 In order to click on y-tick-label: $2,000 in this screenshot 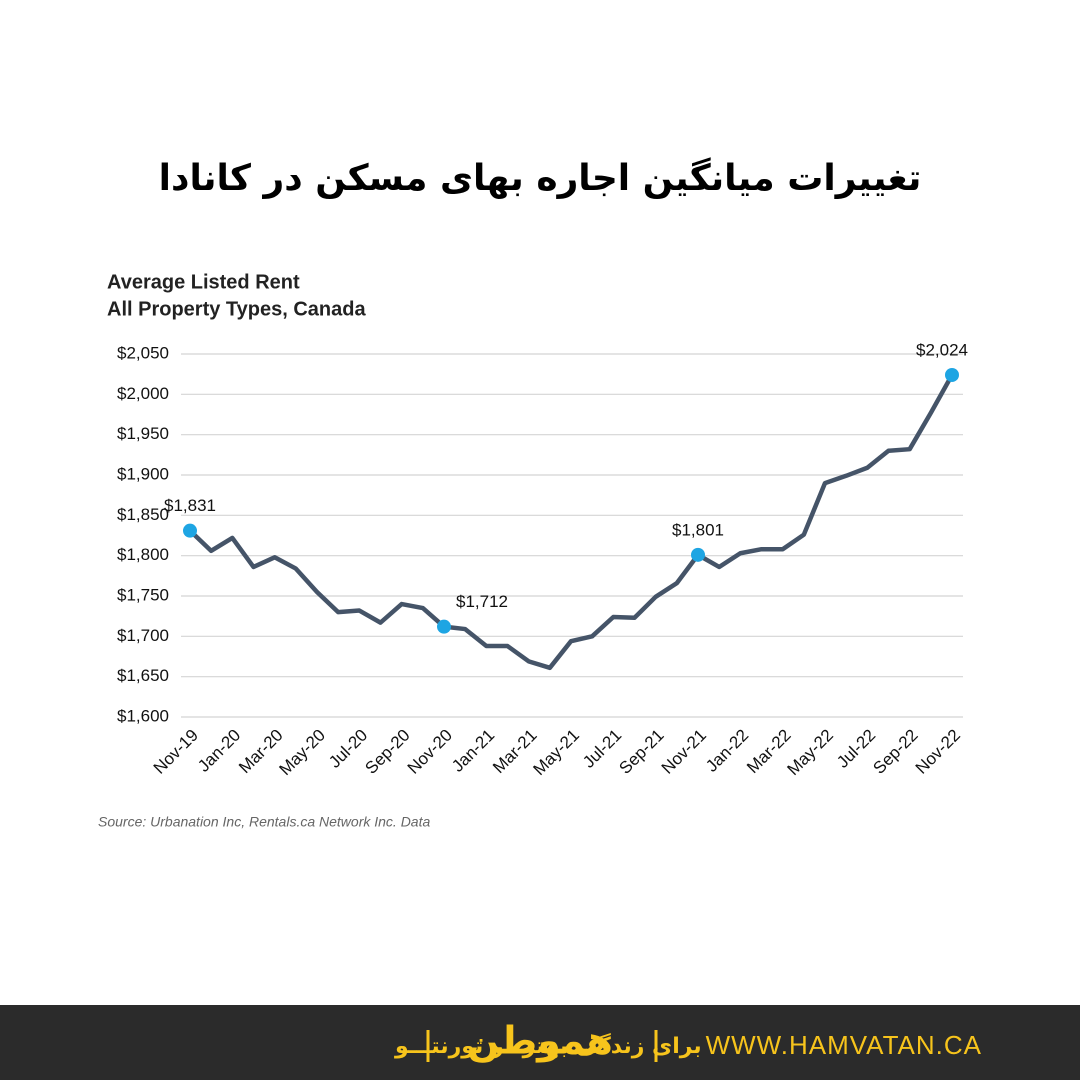, I will do `click(143, 393)`.